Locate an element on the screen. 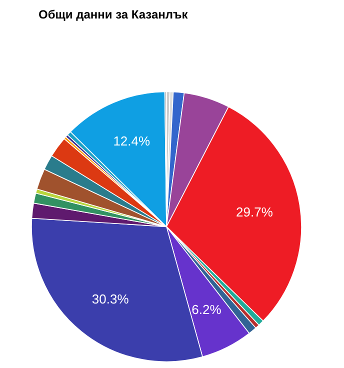 This screenshot has width=344, height=368. data-label: 30.3% is located at coordinates (111, 298).